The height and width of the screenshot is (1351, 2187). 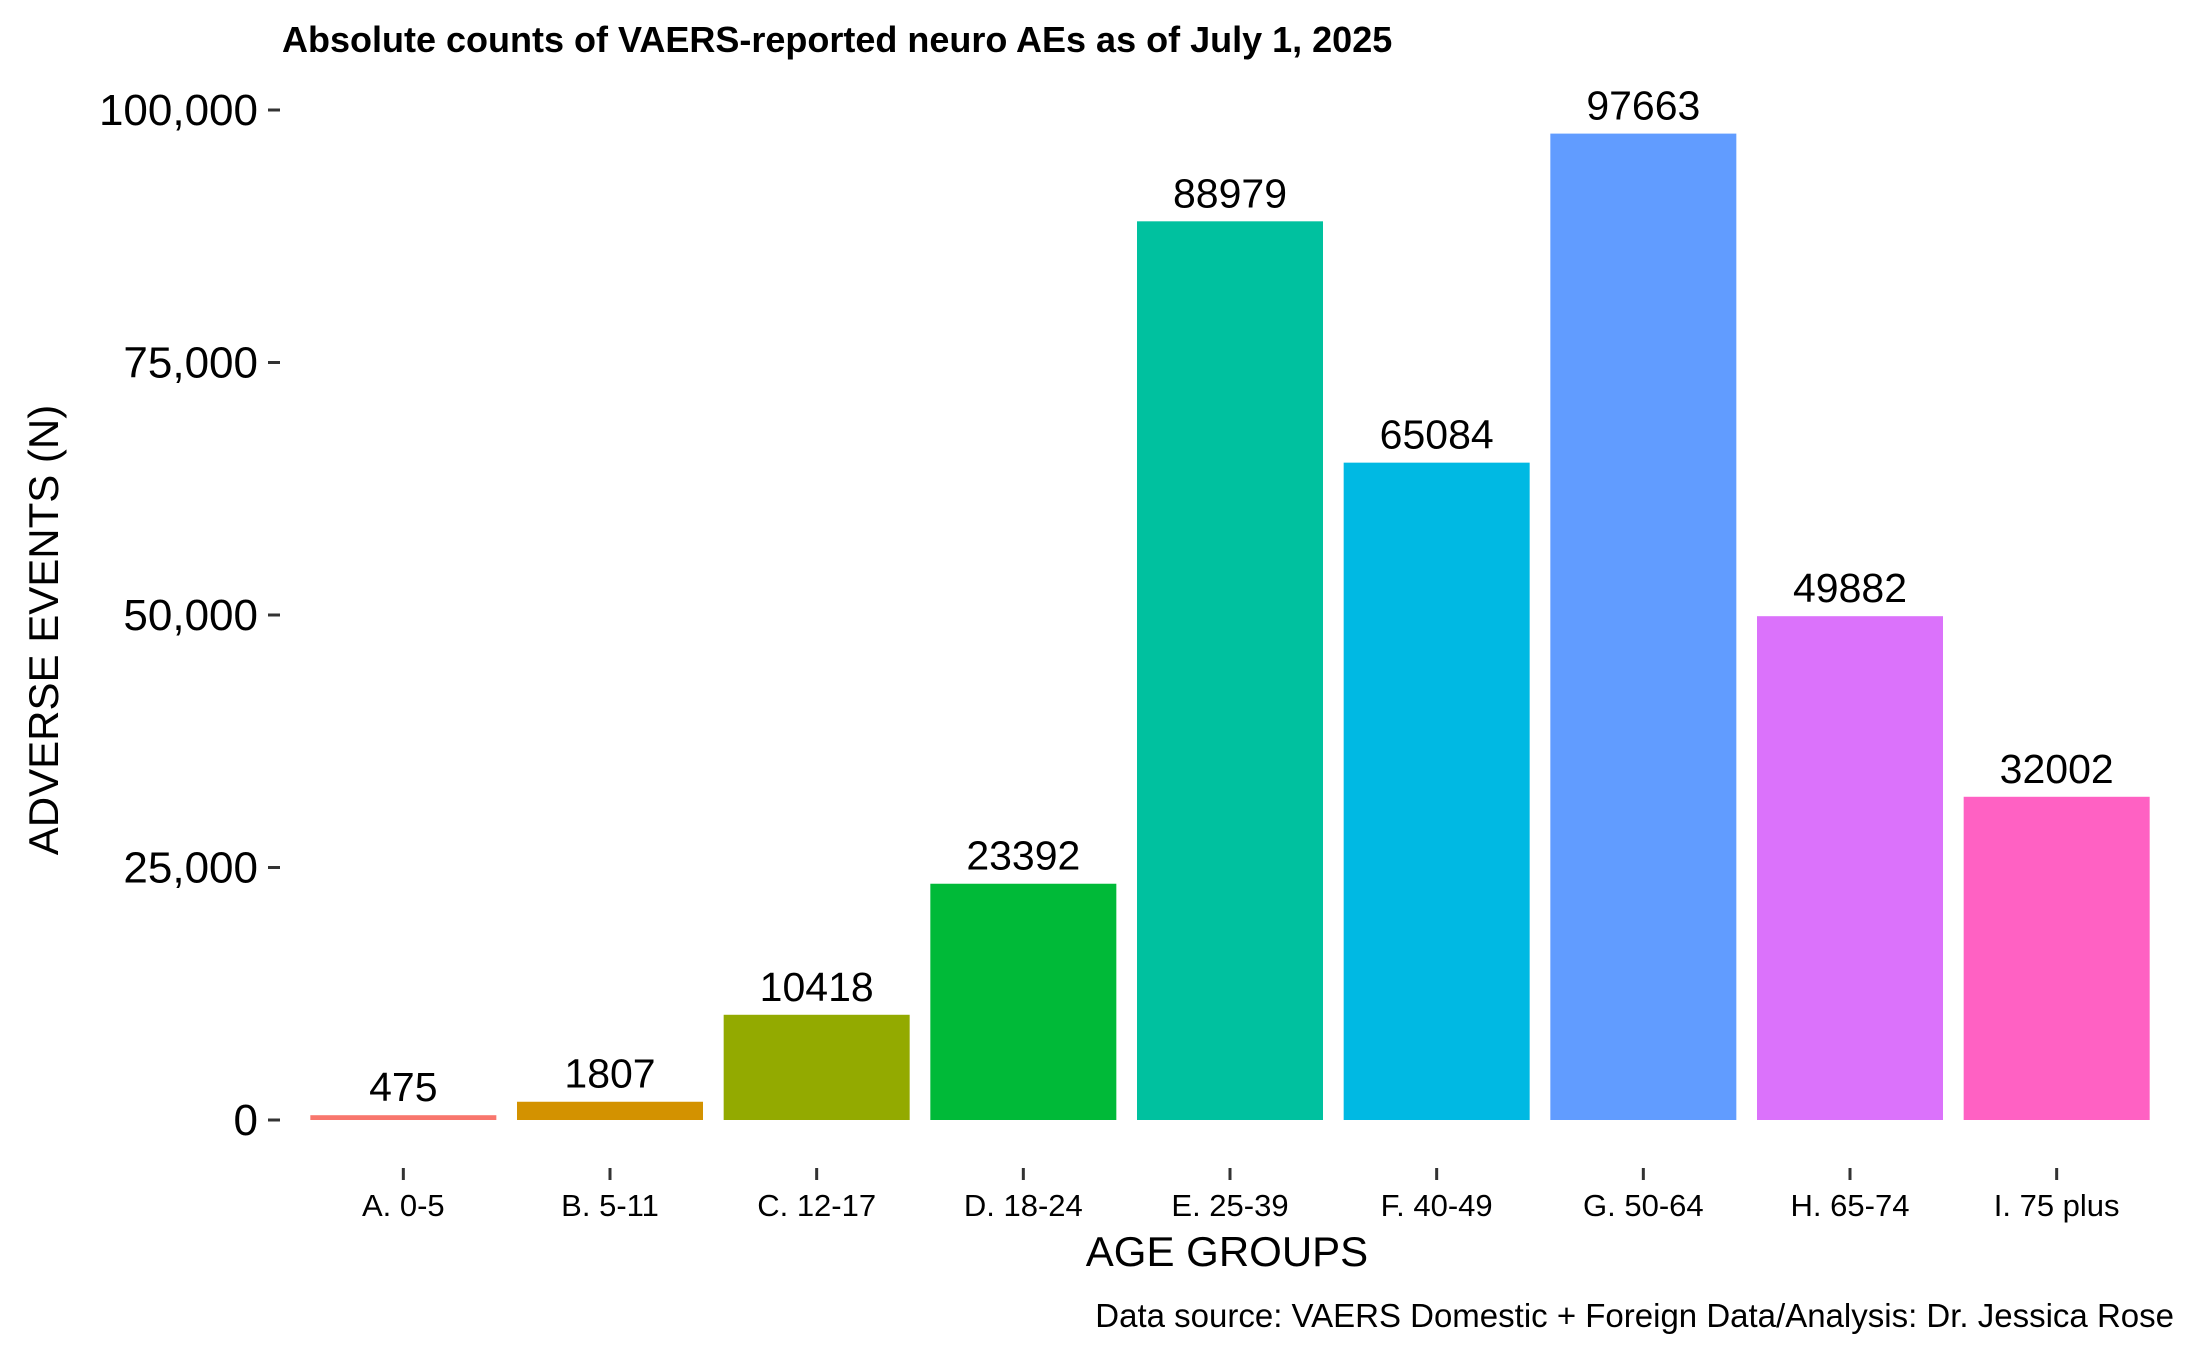 What do you see at coordinates (1850, 1205) in the screenshot?
I see `x-tick-label: H. 65-74` at bounding box center [1850, 1205].